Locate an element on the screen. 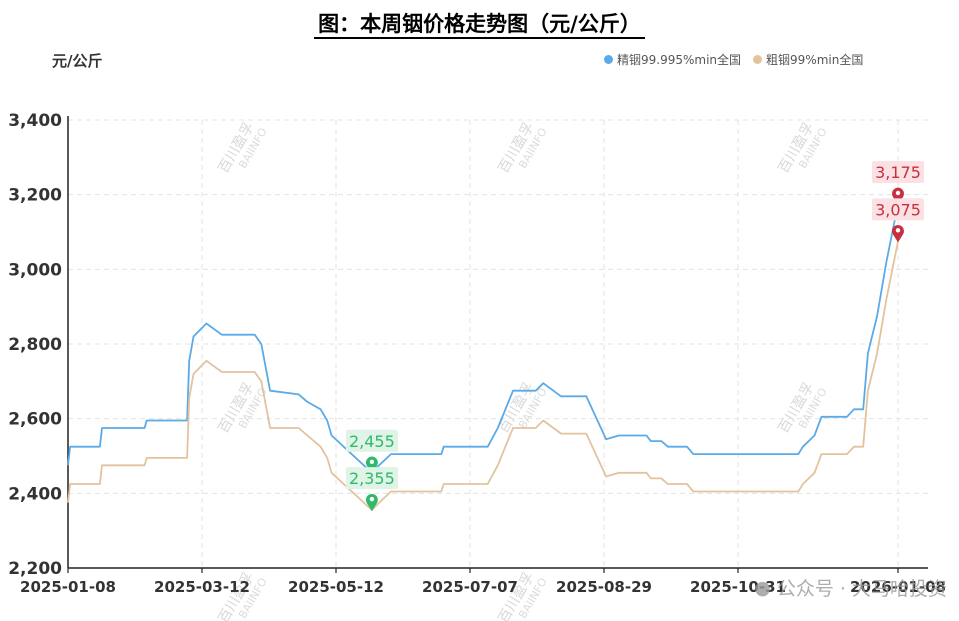  data-label-text: 2,355 is located at coordinates (372, 478).